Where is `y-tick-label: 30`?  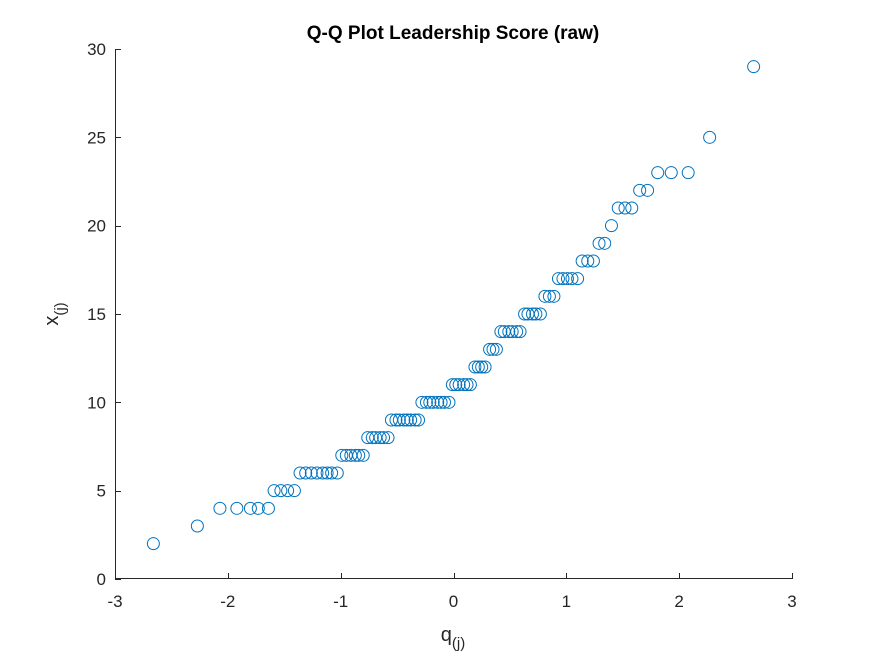
y-tick-label: 30 is located at coordinates (96, 49).